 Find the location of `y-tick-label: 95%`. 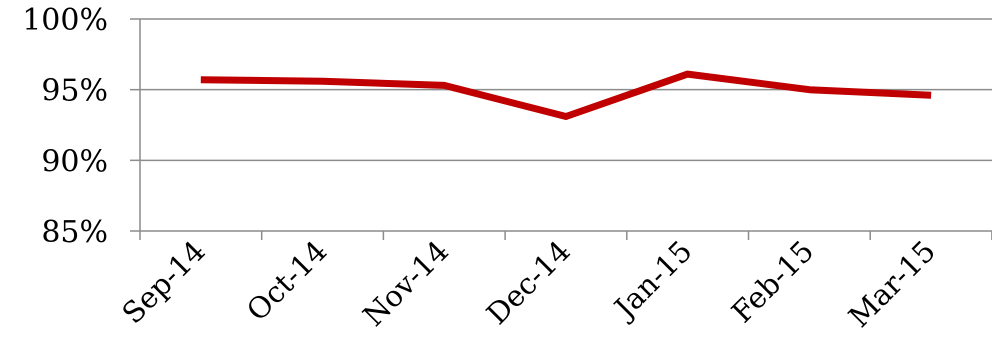

y-tick-label: 95% is located at coordinates (74, 91).